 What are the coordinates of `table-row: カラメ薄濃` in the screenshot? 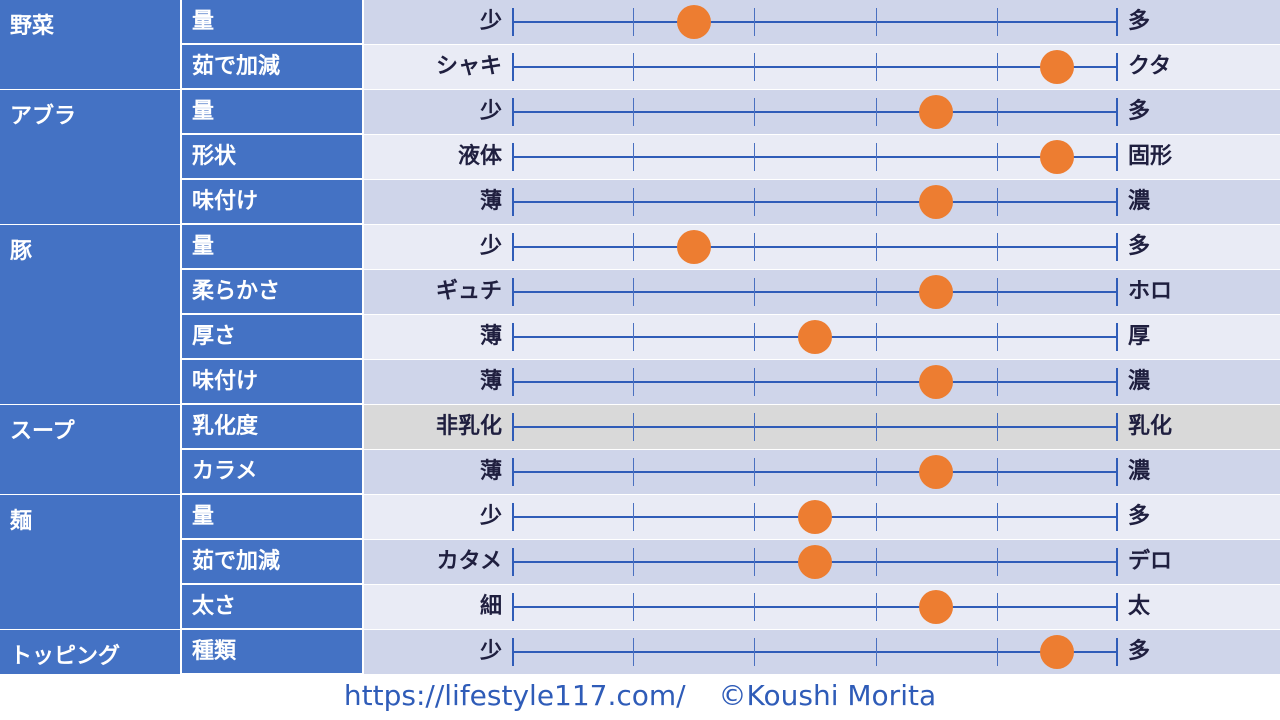 It's located at (640, 472).